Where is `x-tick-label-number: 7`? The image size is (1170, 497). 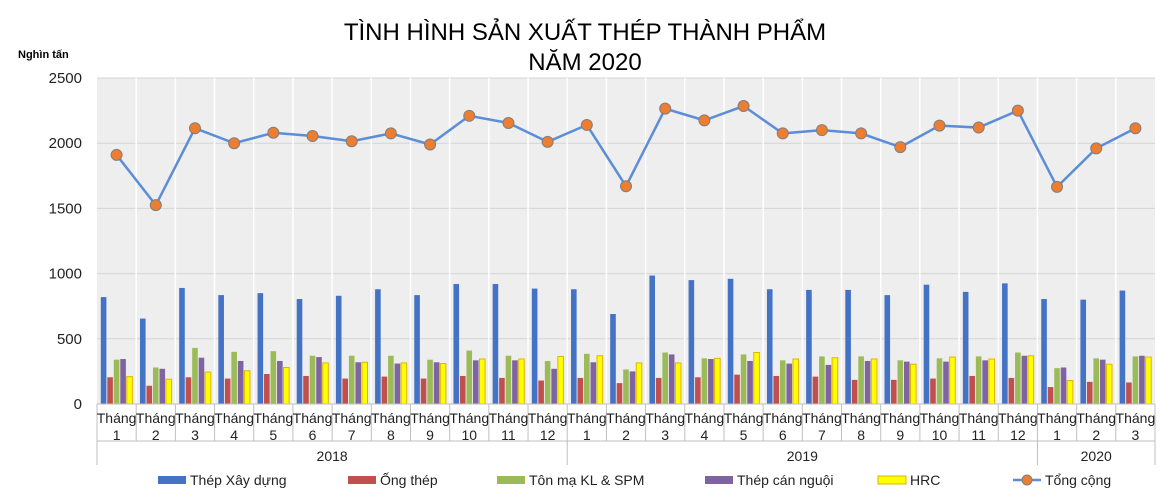 x-tick-label-number: 7 is located at coordinates (822, 435).